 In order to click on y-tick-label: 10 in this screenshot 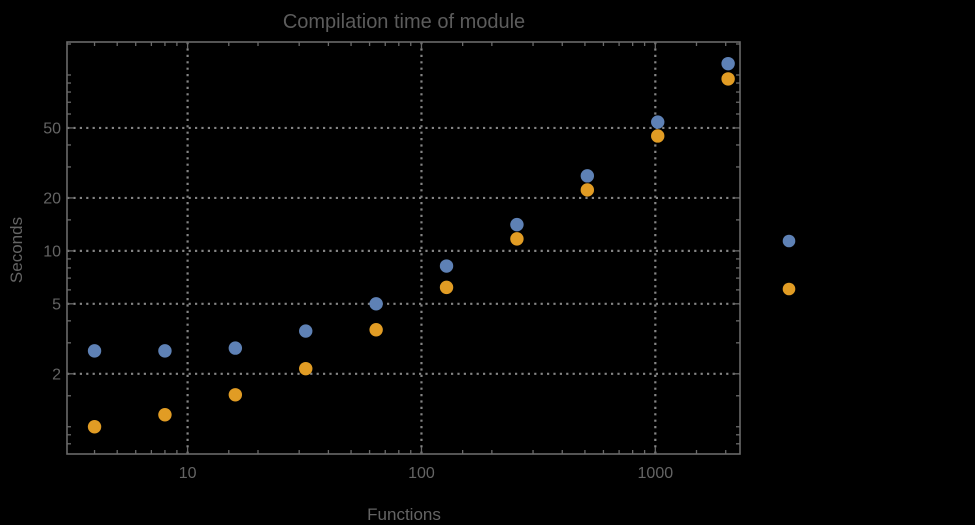, I will do `click(52, 251)`.